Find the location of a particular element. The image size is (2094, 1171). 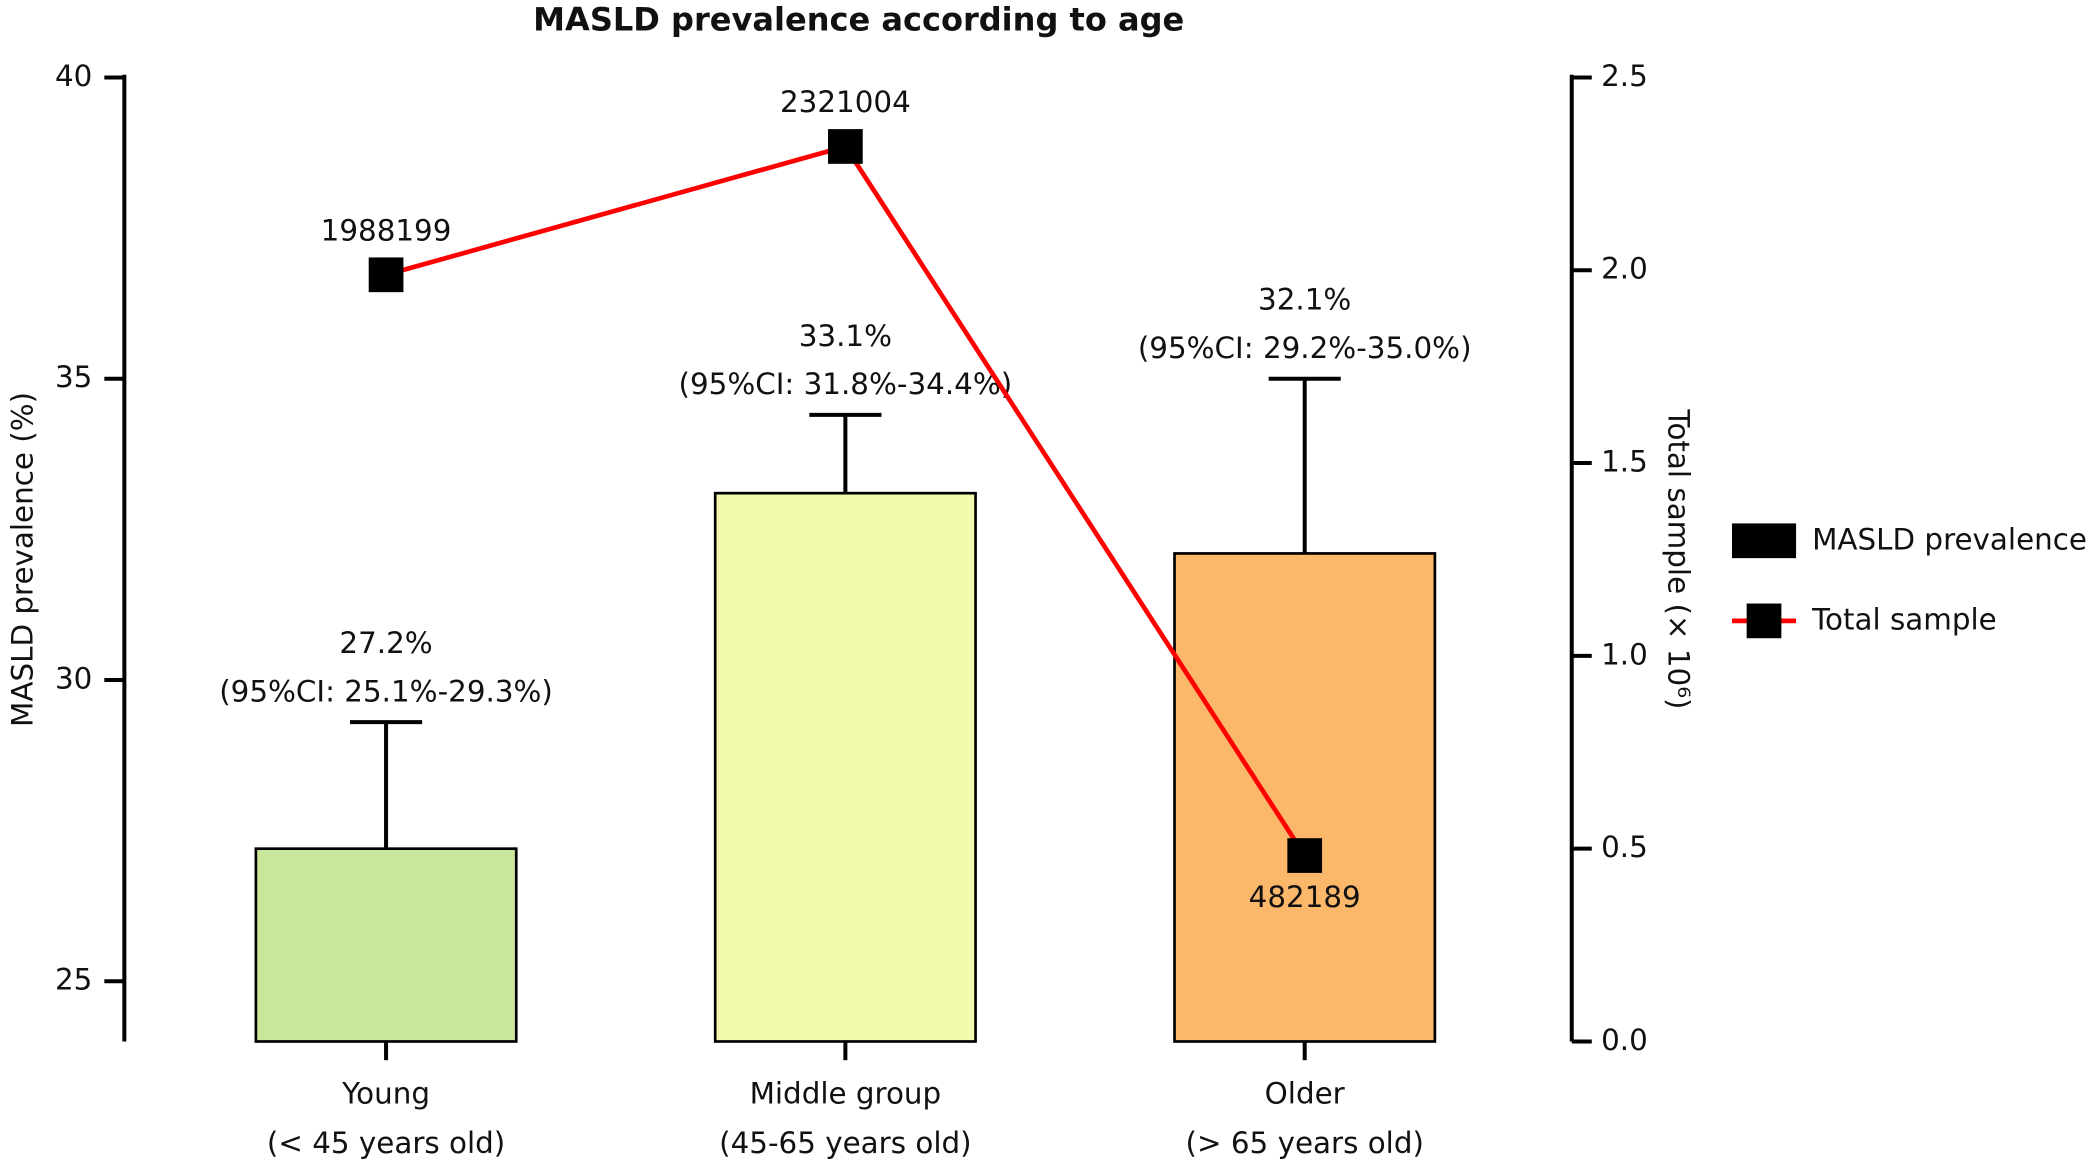

value-label: 482189 is located at coordinates (1305, 897).